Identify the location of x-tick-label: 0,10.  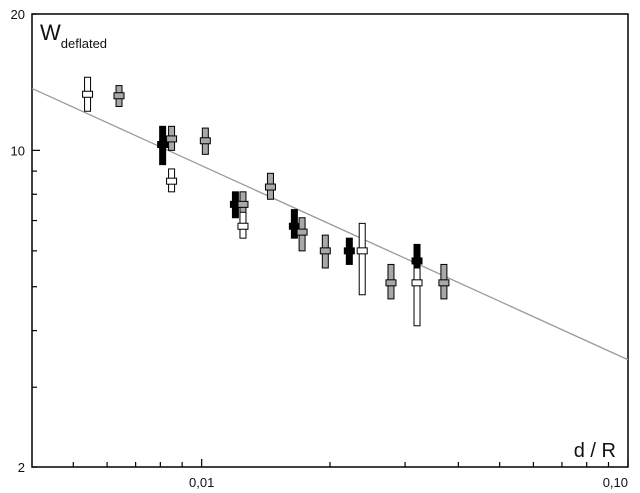
(615, 482).